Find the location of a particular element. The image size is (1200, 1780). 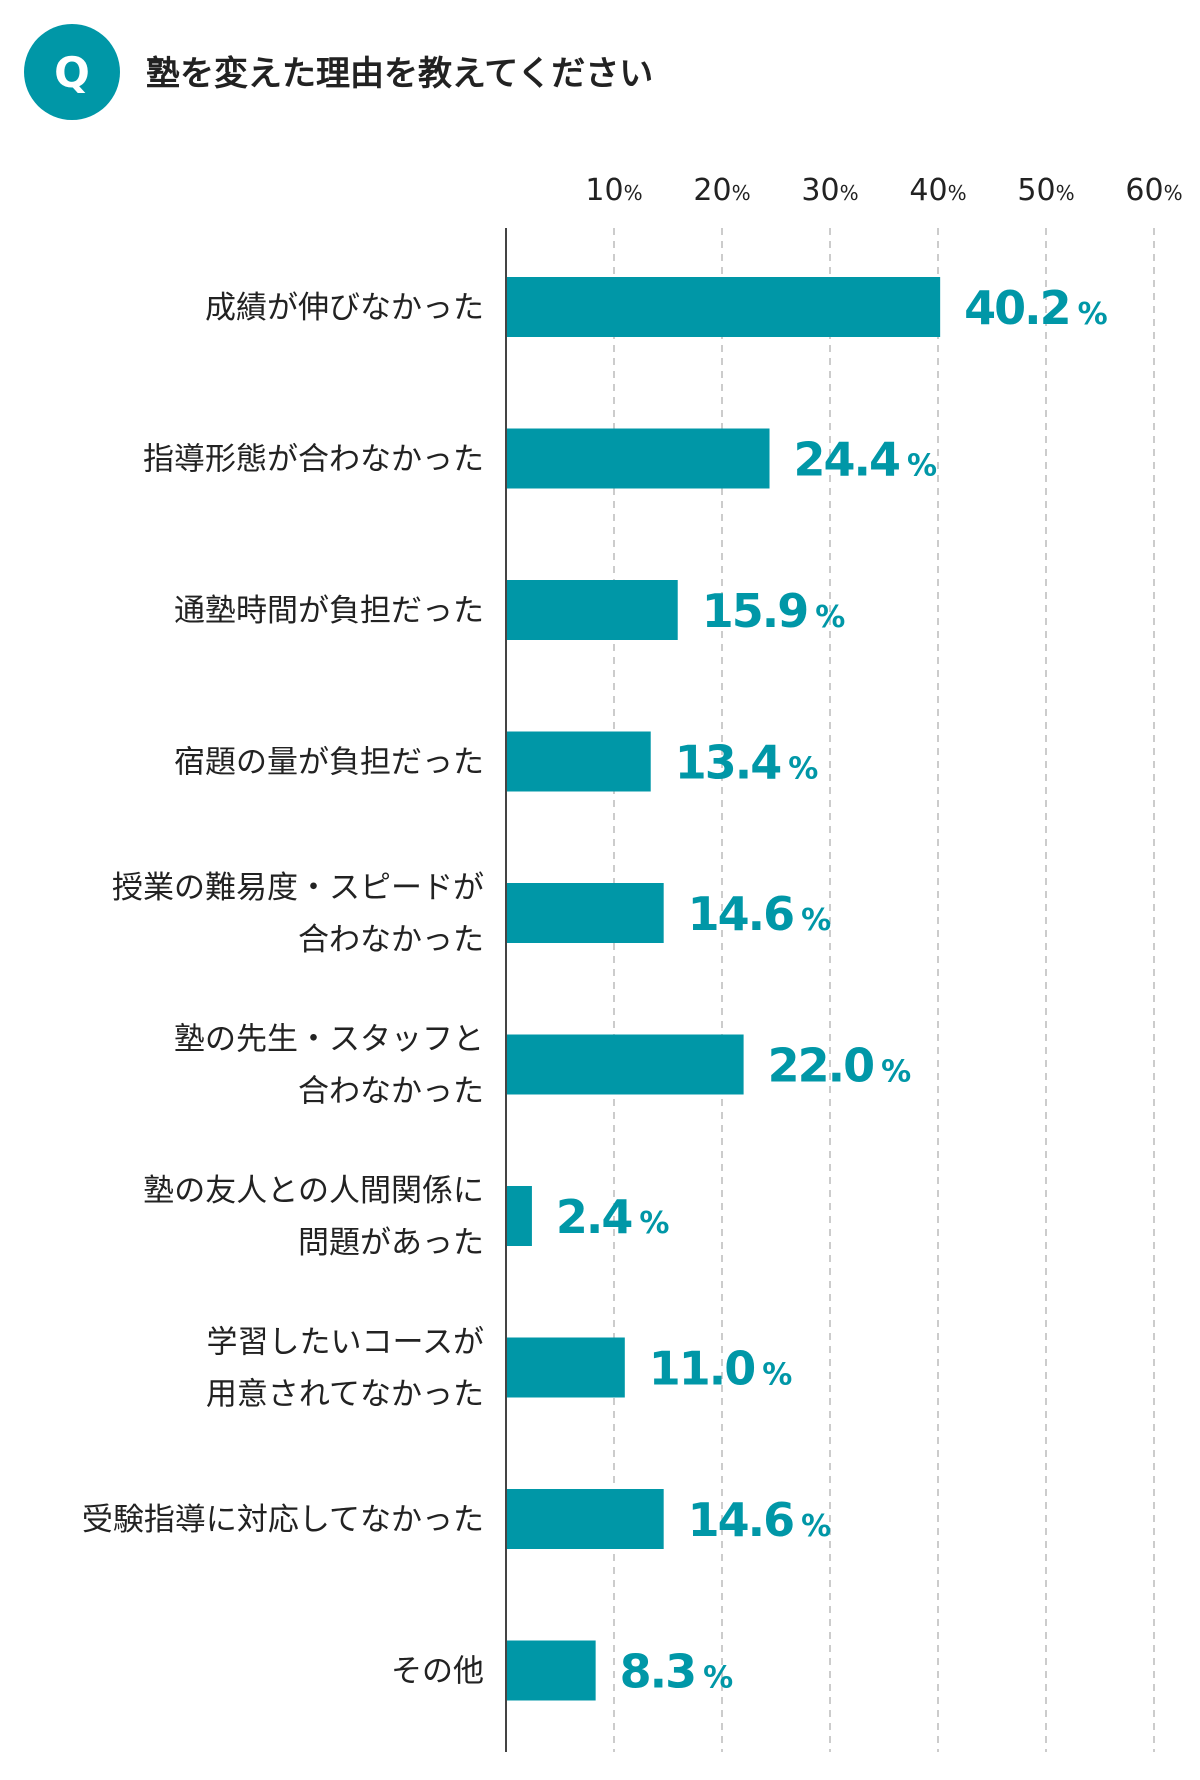

category-label-10: その他 is located at coordinates (437, 1672).